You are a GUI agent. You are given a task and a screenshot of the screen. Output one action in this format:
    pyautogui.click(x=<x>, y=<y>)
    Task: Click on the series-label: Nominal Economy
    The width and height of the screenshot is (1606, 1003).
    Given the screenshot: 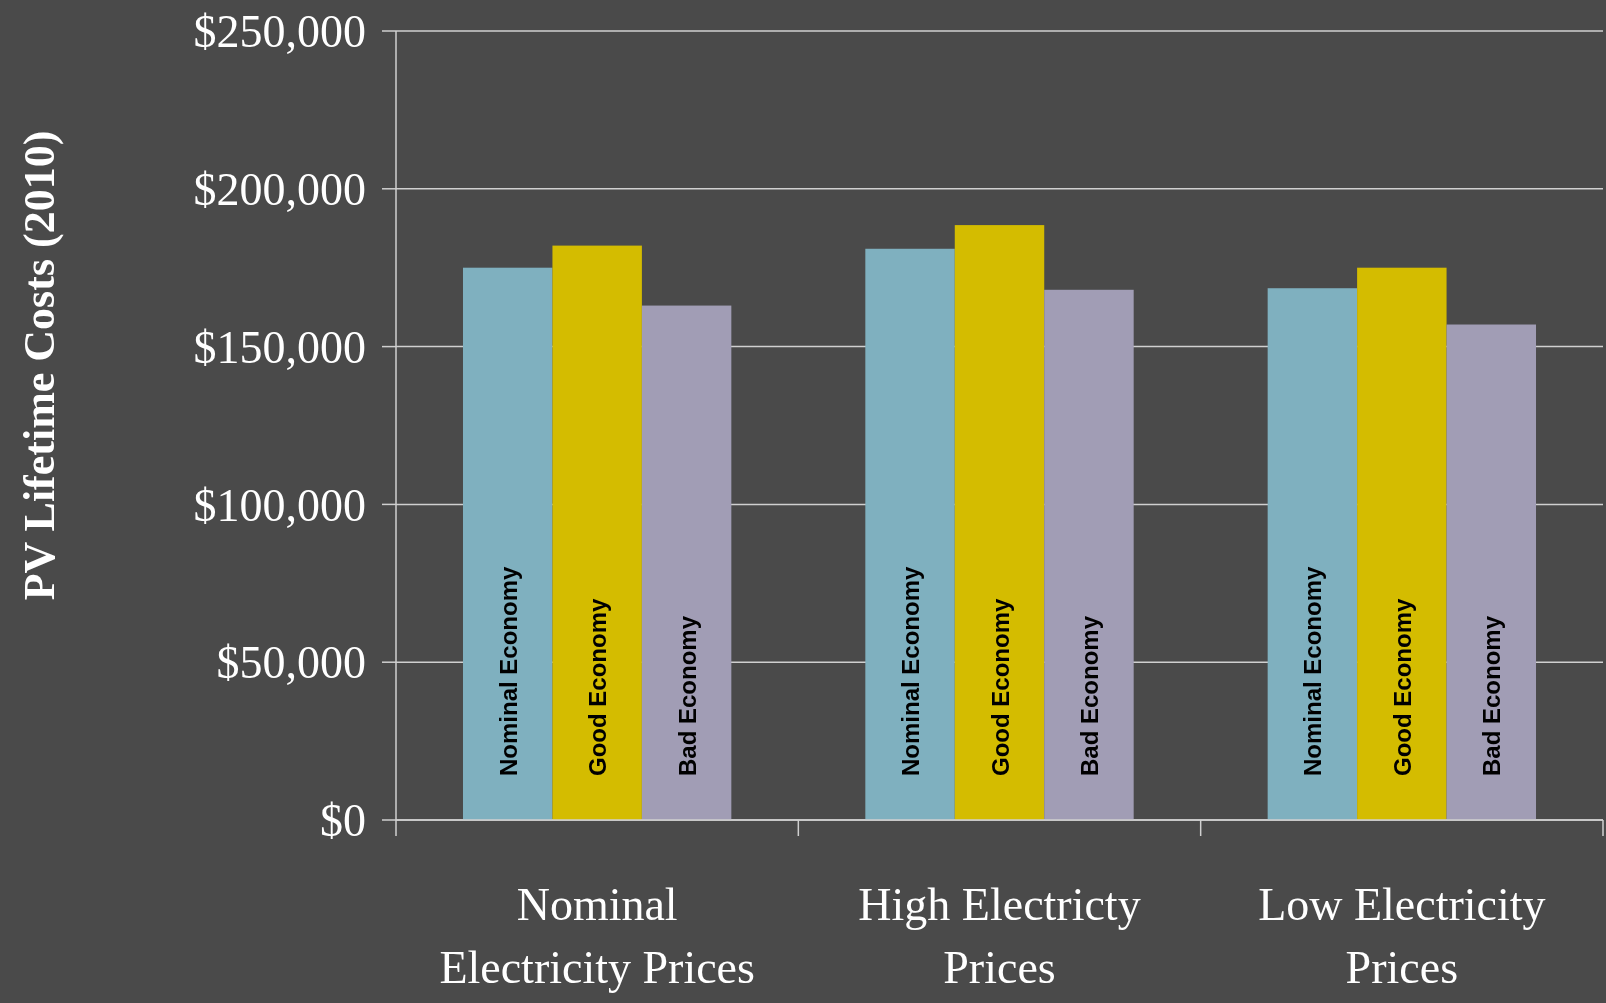 What is the action you would take?
    pyautogui.click(x=911, y=670)
    